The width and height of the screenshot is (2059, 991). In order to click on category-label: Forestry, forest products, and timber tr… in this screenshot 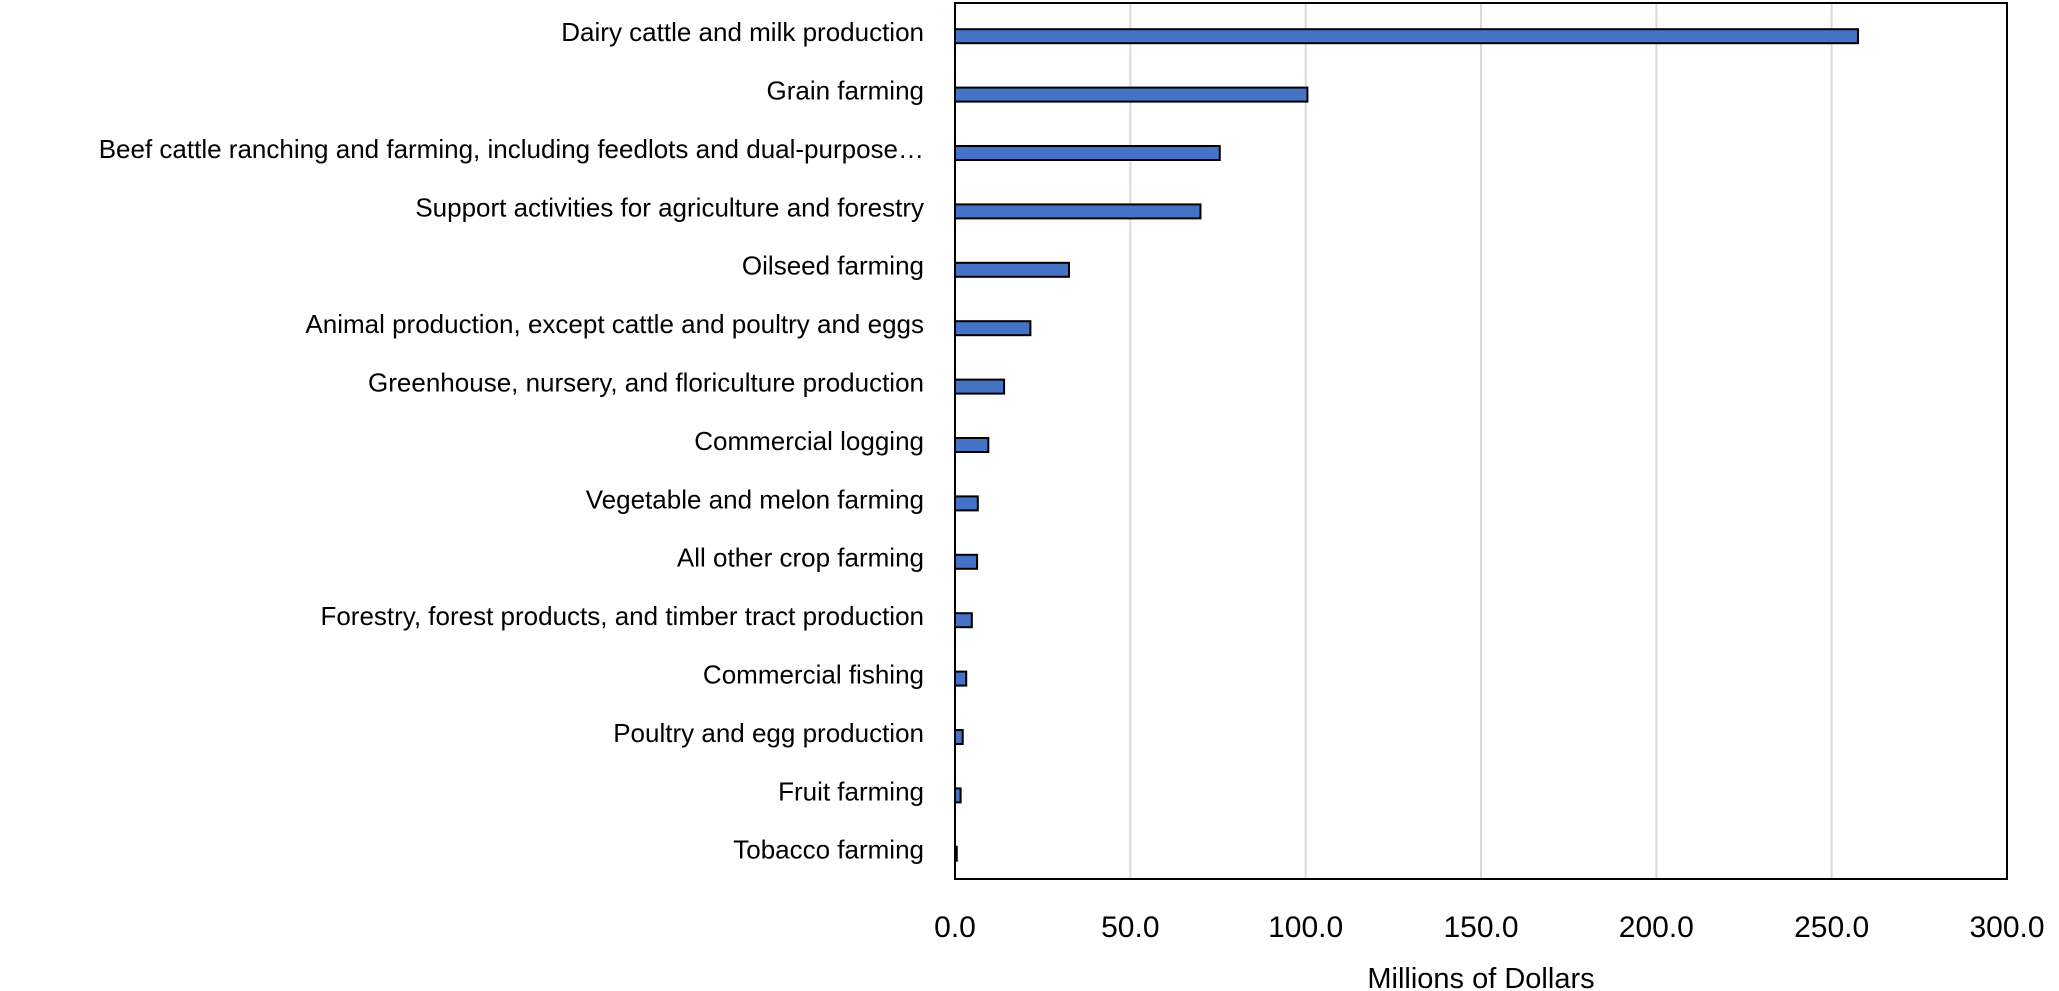, I will do `click(622, 616)`.